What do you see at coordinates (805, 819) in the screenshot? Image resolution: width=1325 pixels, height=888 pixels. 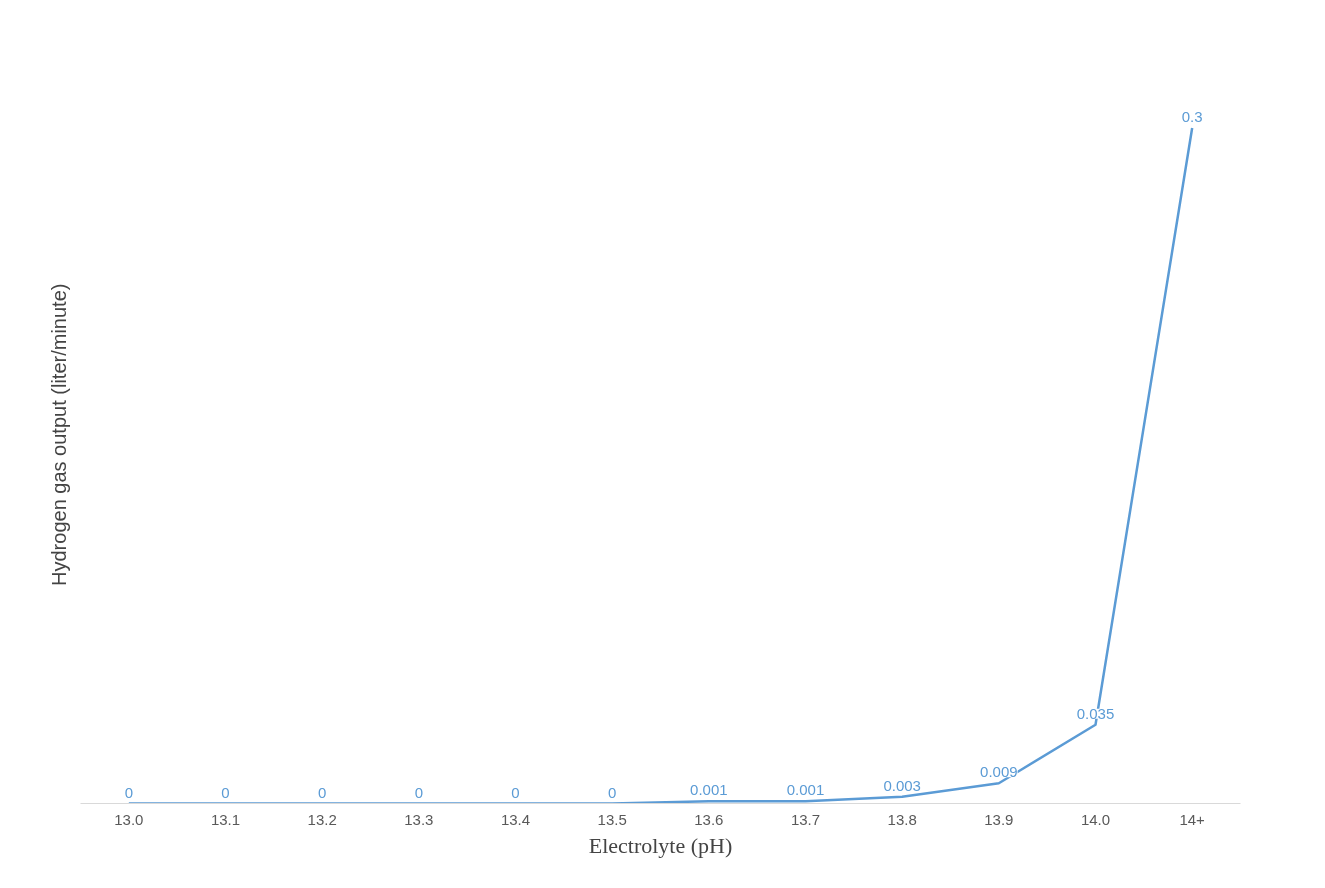 I see `x-tick-label: 13.7` at bounding box center [805, 819].